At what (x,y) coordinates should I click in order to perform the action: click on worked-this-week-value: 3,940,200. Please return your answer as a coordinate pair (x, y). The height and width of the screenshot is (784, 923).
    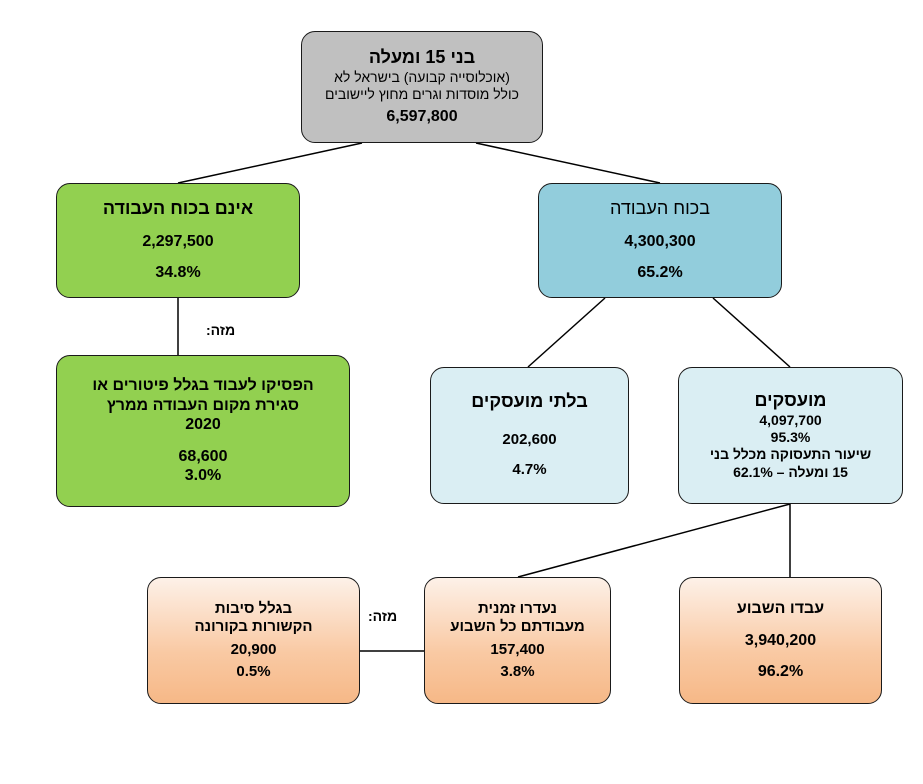
    Looking at the image, I should click on (780, 640).